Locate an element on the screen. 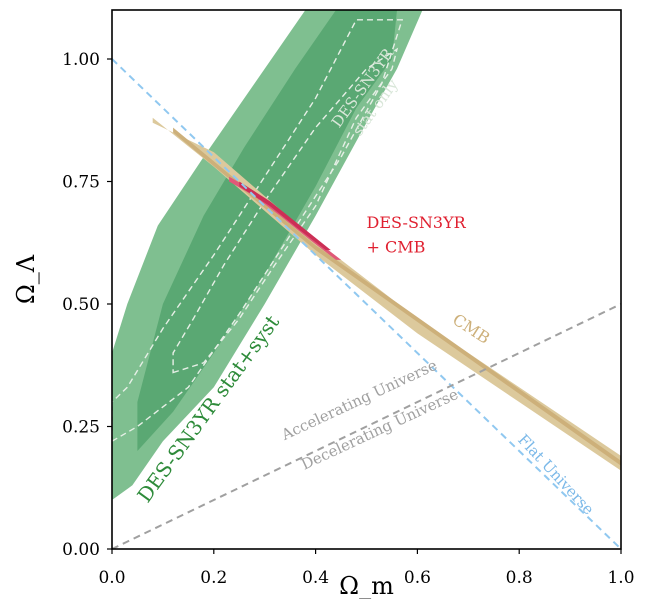 The height and width of the screenshot is (599, 657). y-axis-label: Ω_Λ is located at coordinates (26, 279).